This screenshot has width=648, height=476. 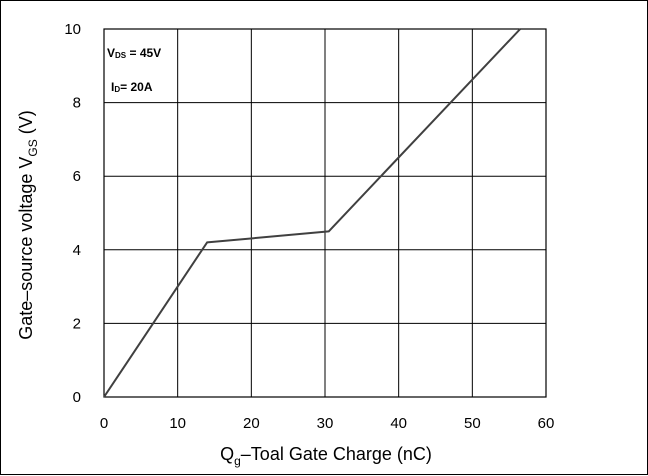 What do you see at coordinates (77, 250) in the screenshot?
I see `y-tick-label-2: 4` at bounding box center [77, 250].